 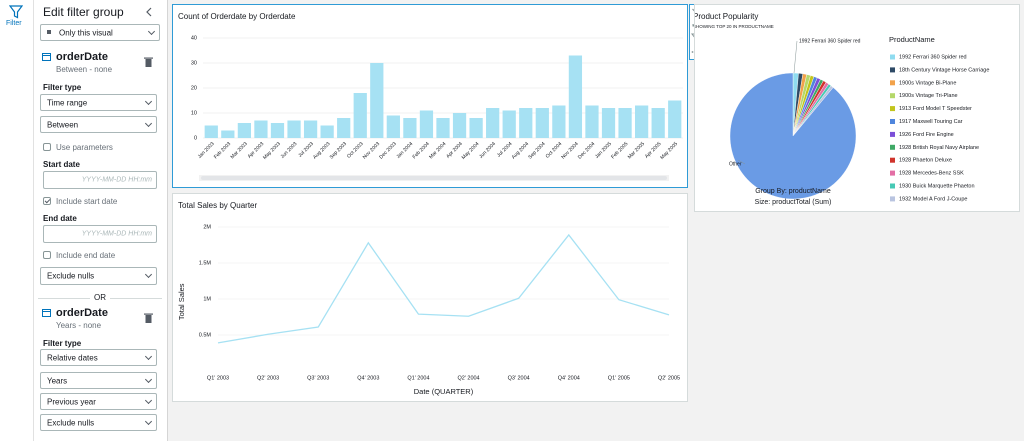 What do you see at coordinates (434, 178) in the screenshot?
I see `scrollbar-thumb` at bounding box center [434, 178].